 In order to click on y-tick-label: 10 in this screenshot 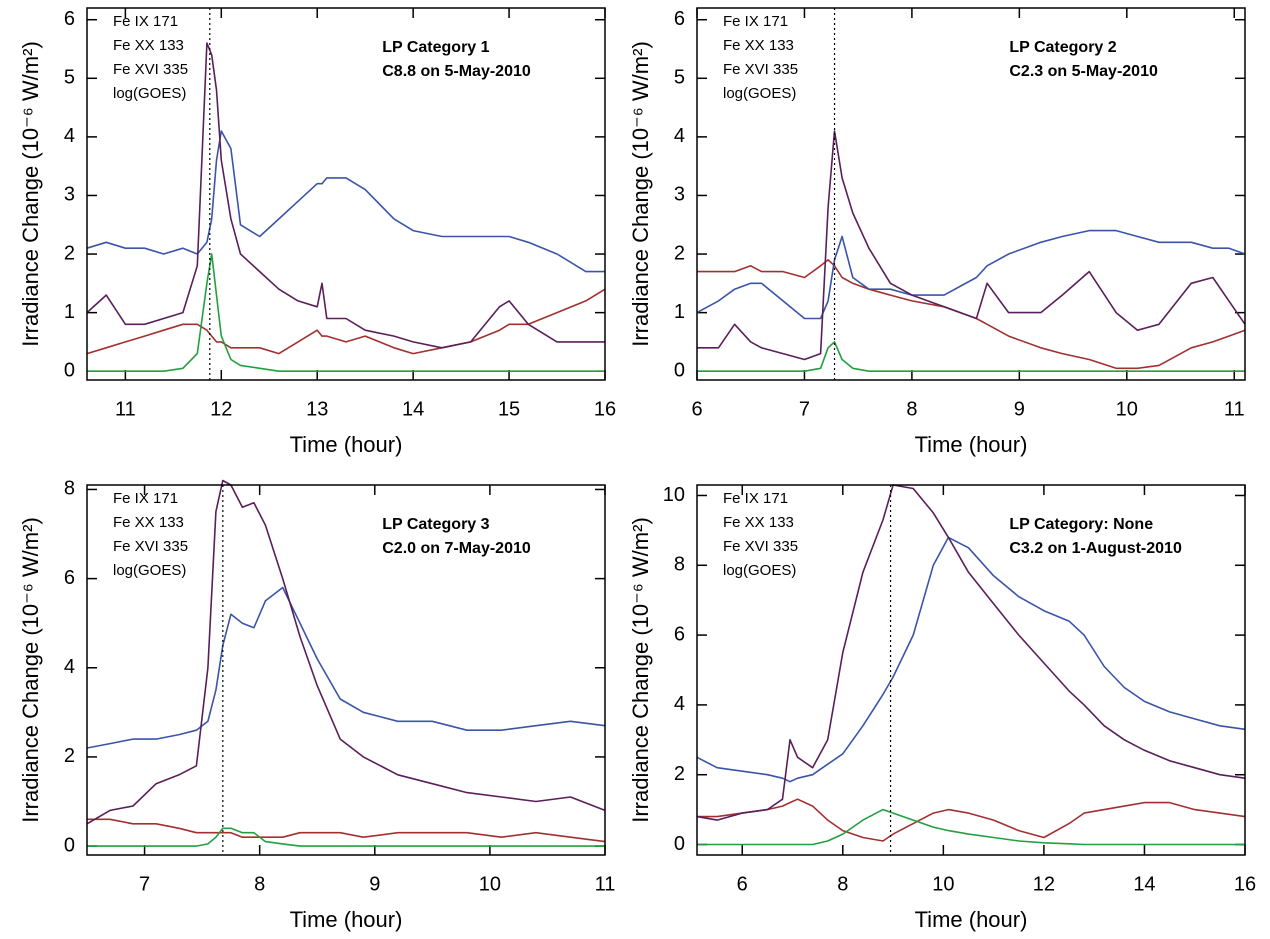, I will do `click(674, 495)`.